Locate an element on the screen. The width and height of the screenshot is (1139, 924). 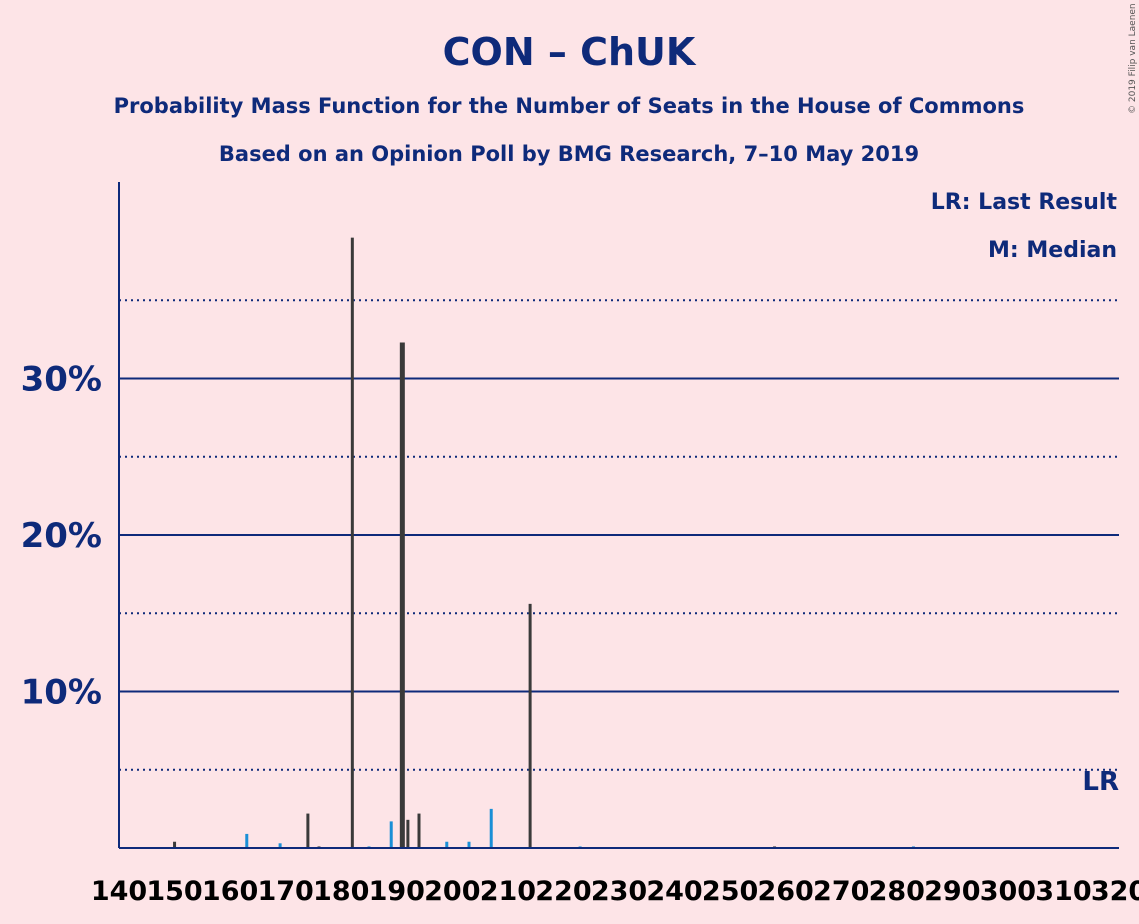
x-tick-label: 260 is located at coordinates (785, 891).